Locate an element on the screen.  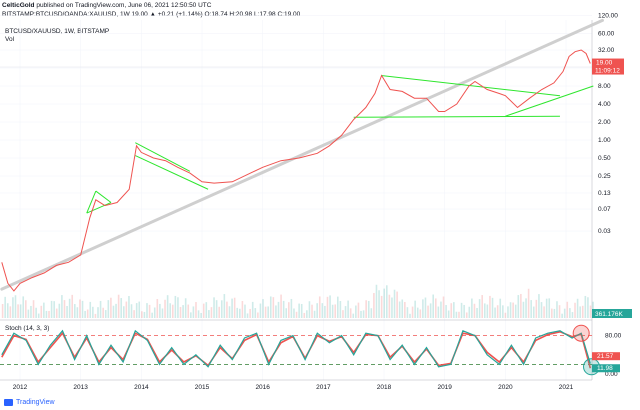
x-tick-label: 2020 is located at coordinates (505, 387).